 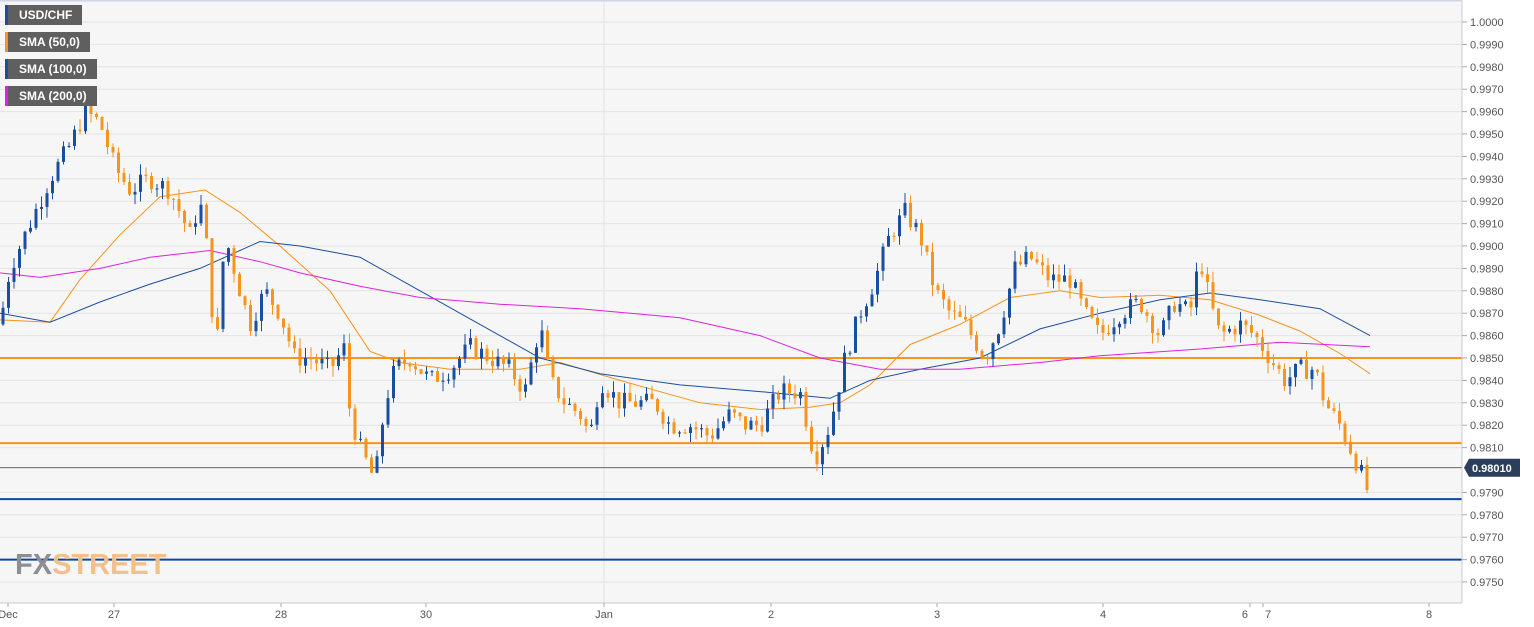 What do you see at coordinates (51, 96) in the screenshot?
I see `legend-sma200: SMA (200,0)` at bounding box center [51, 96].